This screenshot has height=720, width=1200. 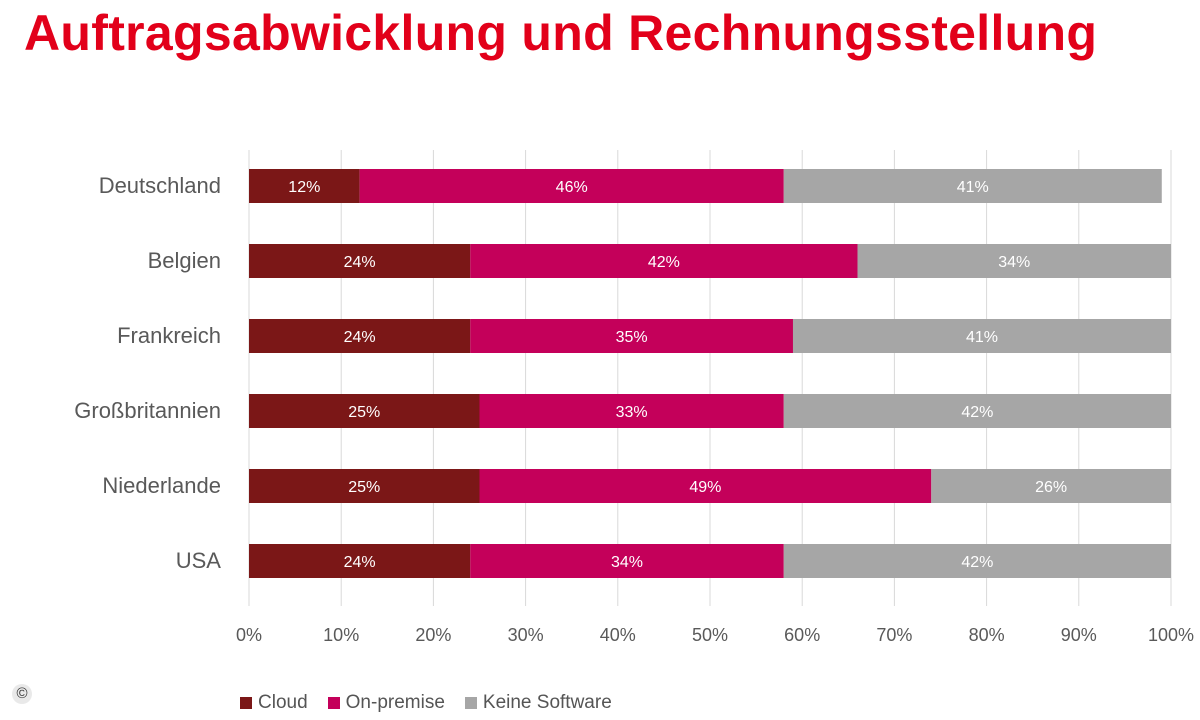 I want to click on x-tick-label: 90%, so click(x=1079, y=635).